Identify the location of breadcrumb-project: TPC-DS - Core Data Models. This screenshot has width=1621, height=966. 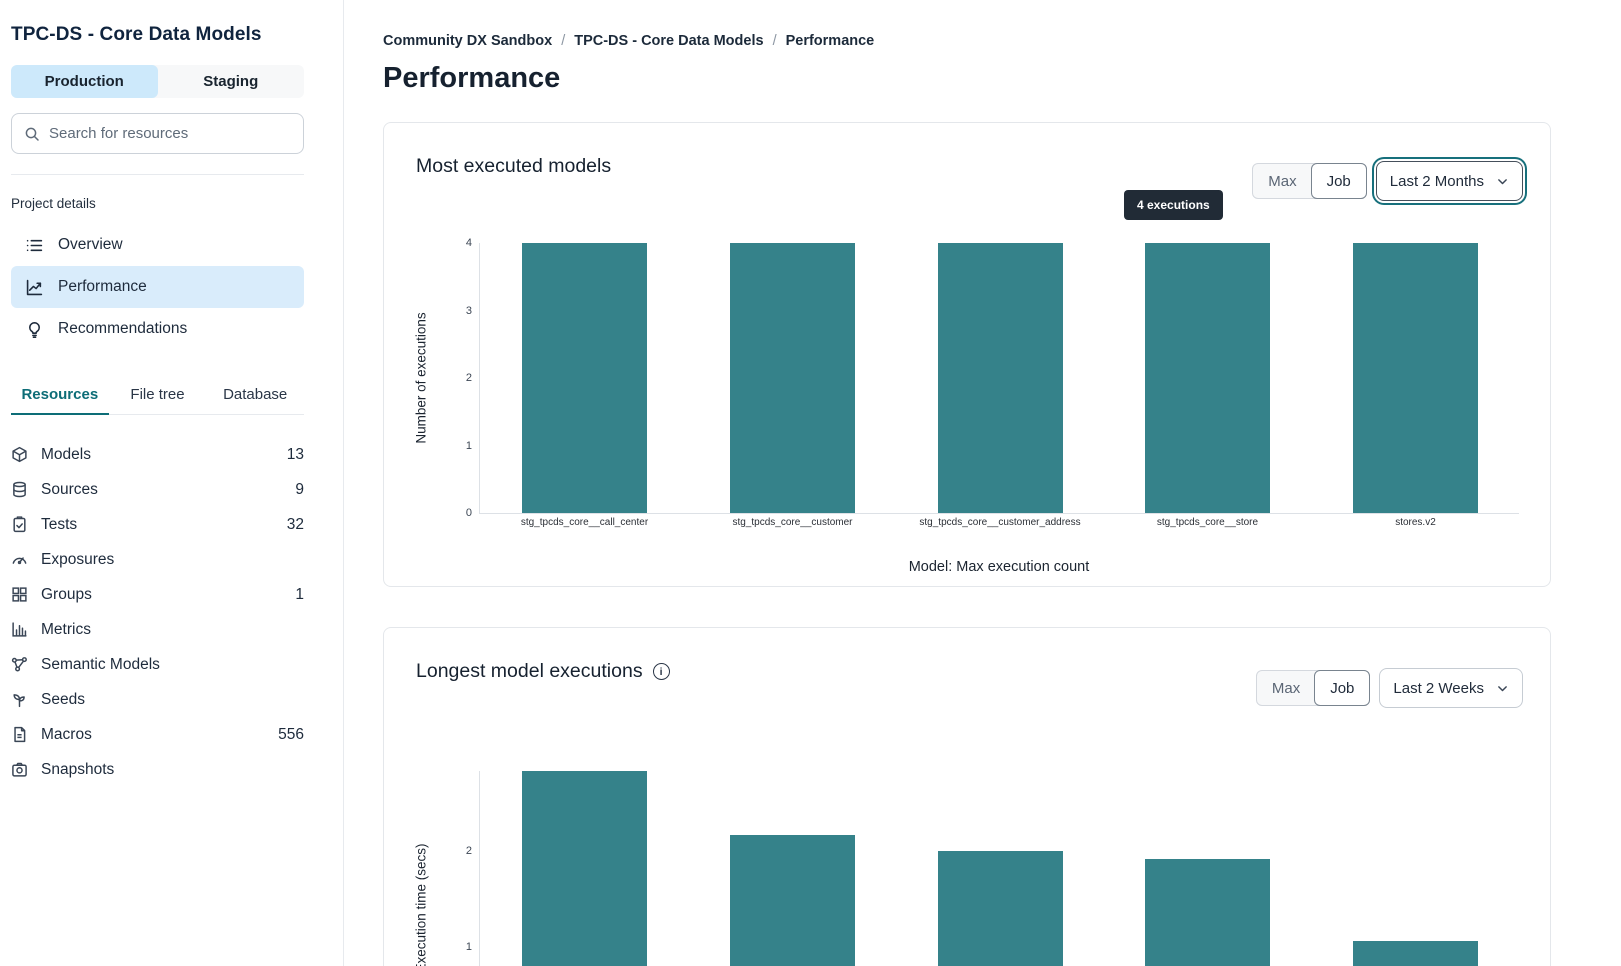
(669, 41).